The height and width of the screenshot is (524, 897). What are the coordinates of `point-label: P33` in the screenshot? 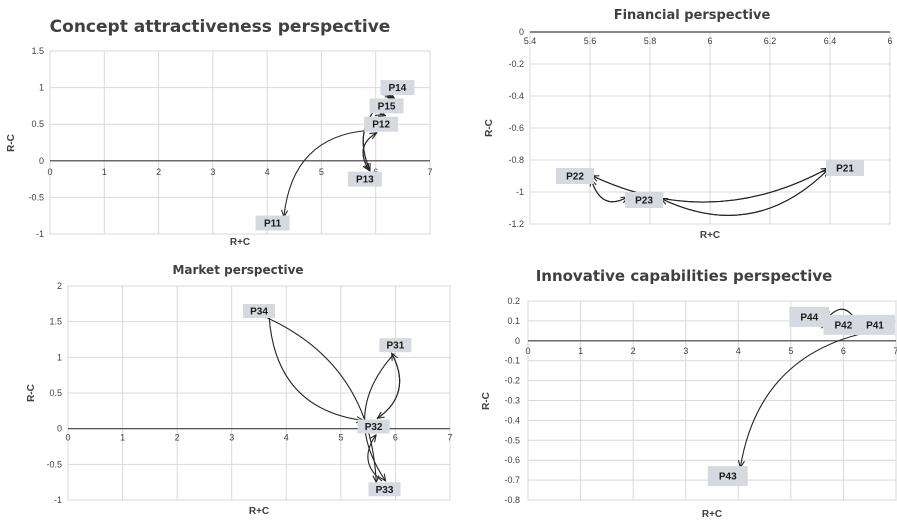 It's located at (385, 490).